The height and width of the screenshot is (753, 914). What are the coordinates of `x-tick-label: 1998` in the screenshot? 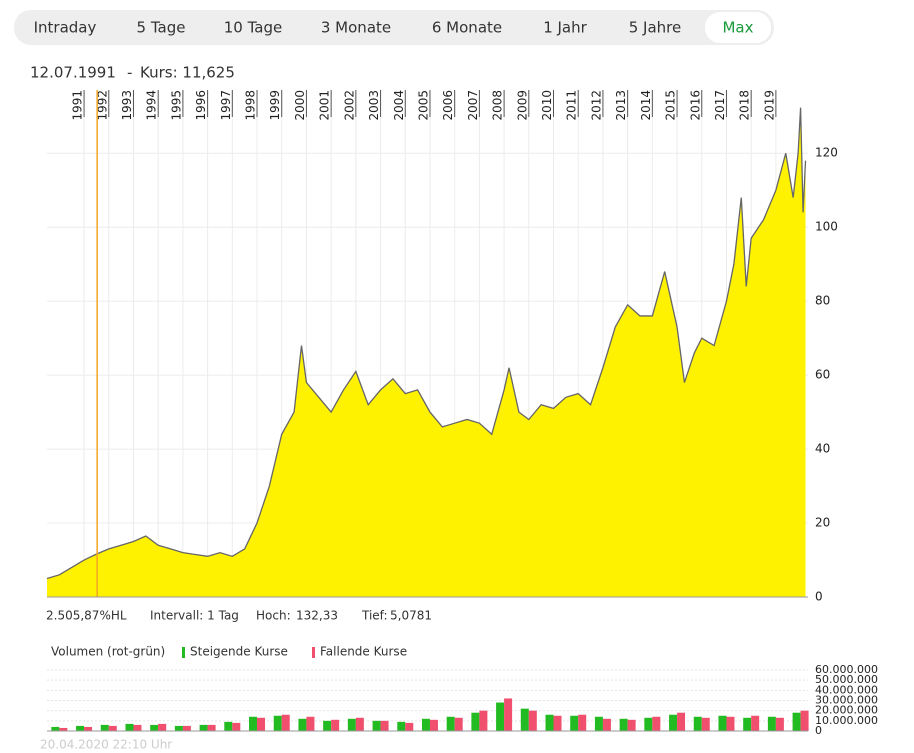 It's located at (251, 105).